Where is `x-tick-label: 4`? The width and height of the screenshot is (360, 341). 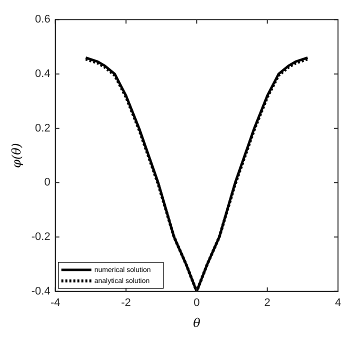 x-tick-label: 4 is located at coordinates (338, 303).